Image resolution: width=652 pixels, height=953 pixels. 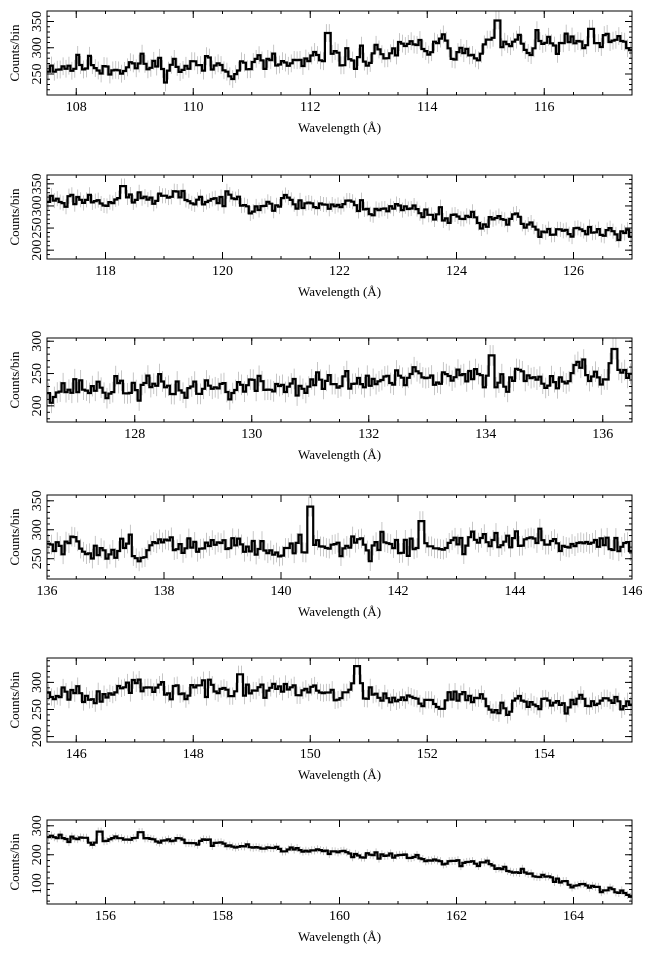 What do you see at coordinates (251, 434) in the screenshot?
I see `x-tick-label: 130` at bounding box center [251, 434].